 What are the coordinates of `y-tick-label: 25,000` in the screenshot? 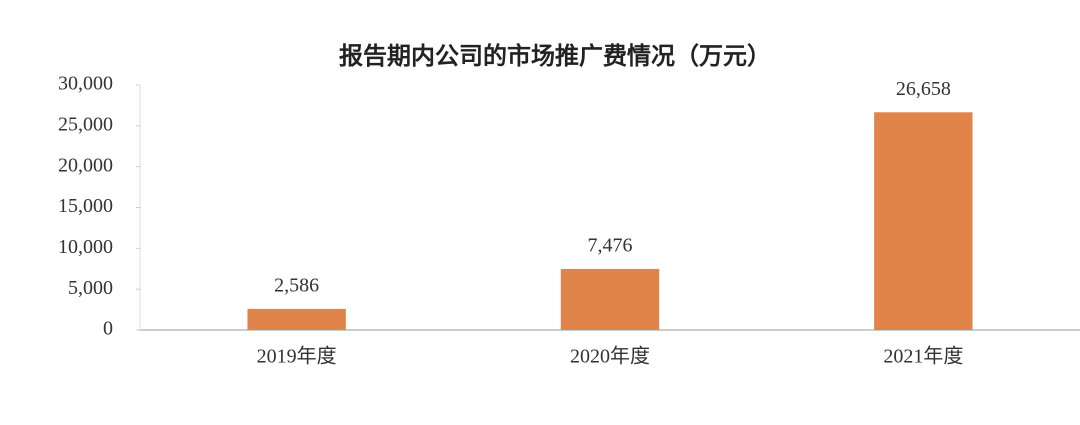 It's located at (85, 124).